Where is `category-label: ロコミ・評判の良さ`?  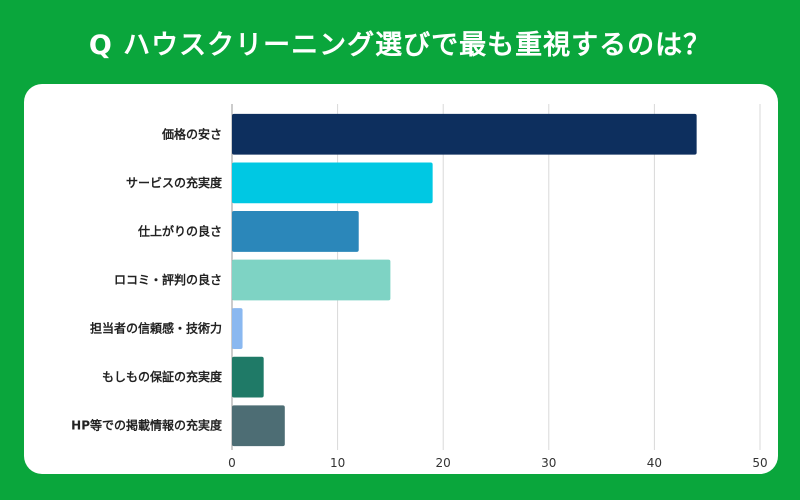 category-label: ロコミ・評判の良さ is located at coordinates (168, 279).